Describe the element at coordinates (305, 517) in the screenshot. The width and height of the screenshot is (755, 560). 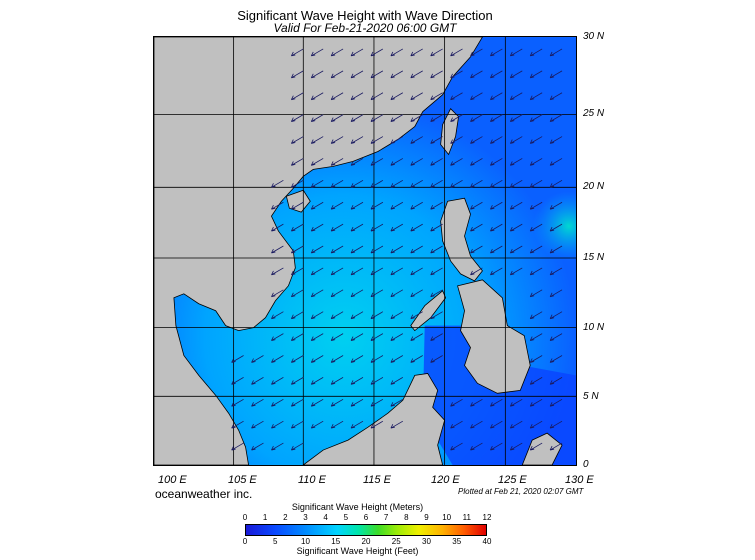
I see `meter-tick-label: 3` at that location.